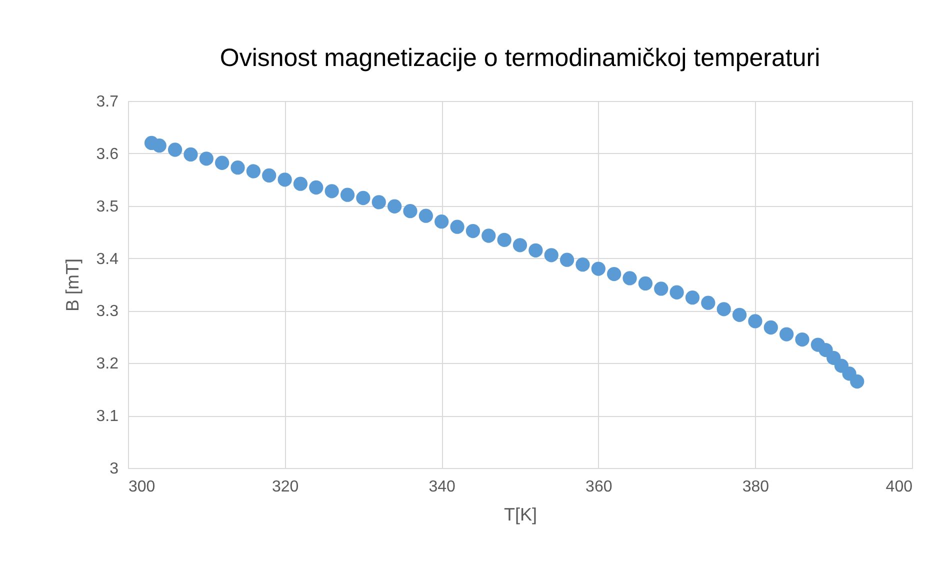  What do you see at coordinates (107, 207) in the screenshot?
I see `y-tick-label: 3.5` at bounding box center [107, 207].